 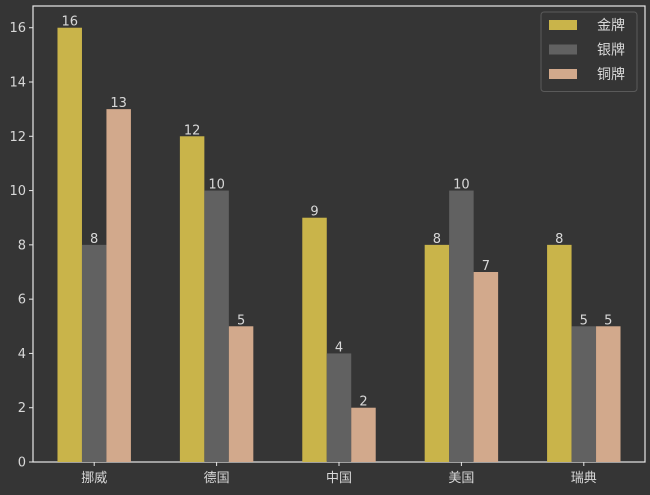 What do you see at coordinates (611, 74) in the screenshot?
I see `legend-label-铜牌: 铜牌` at bounding box center [611, 74].